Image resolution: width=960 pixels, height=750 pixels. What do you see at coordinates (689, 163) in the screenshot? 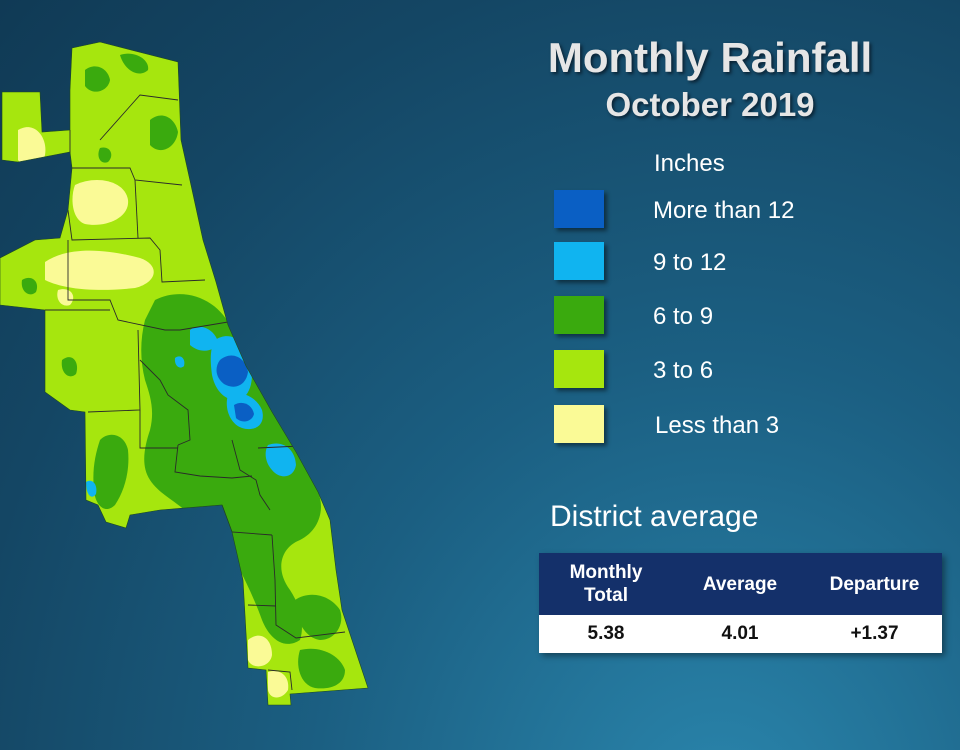
I see `legend-title: Inches` at bounding box center [689, 163].